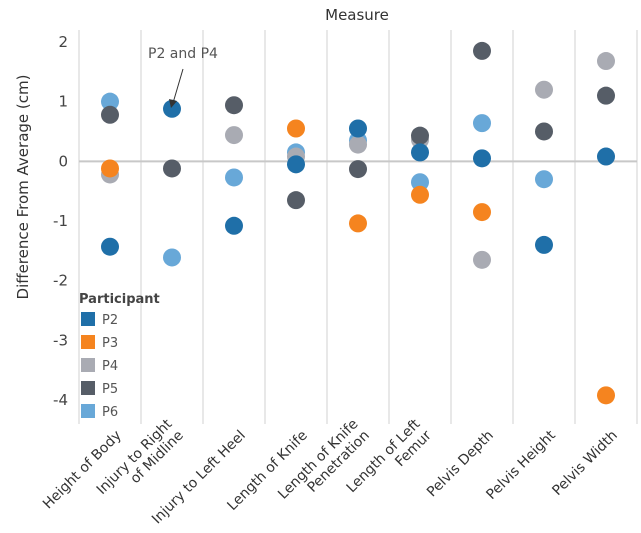 Image resolution: width=641 pixels, height=533 pixels. Describe the element at coordinates (88, 342) in the screenshot. I see `legend-swatch-p3` at that location.